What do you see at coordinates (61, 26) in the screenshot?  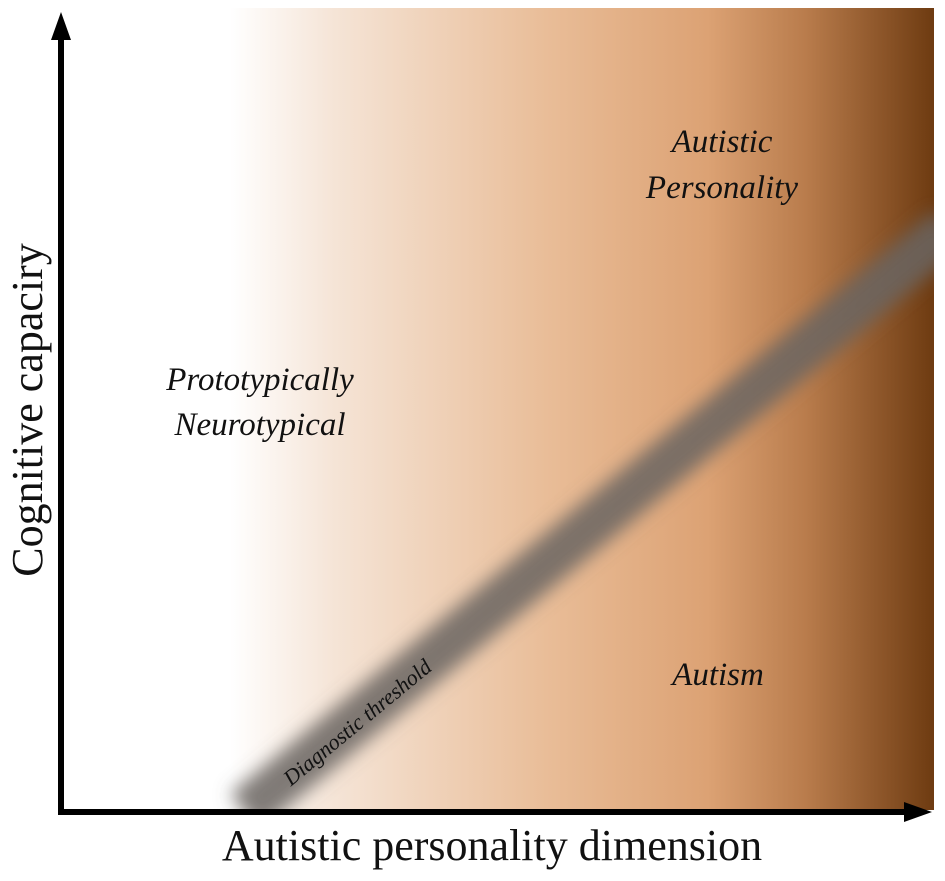 I see `y-axis-arrow` at bounding box center [61, 26].